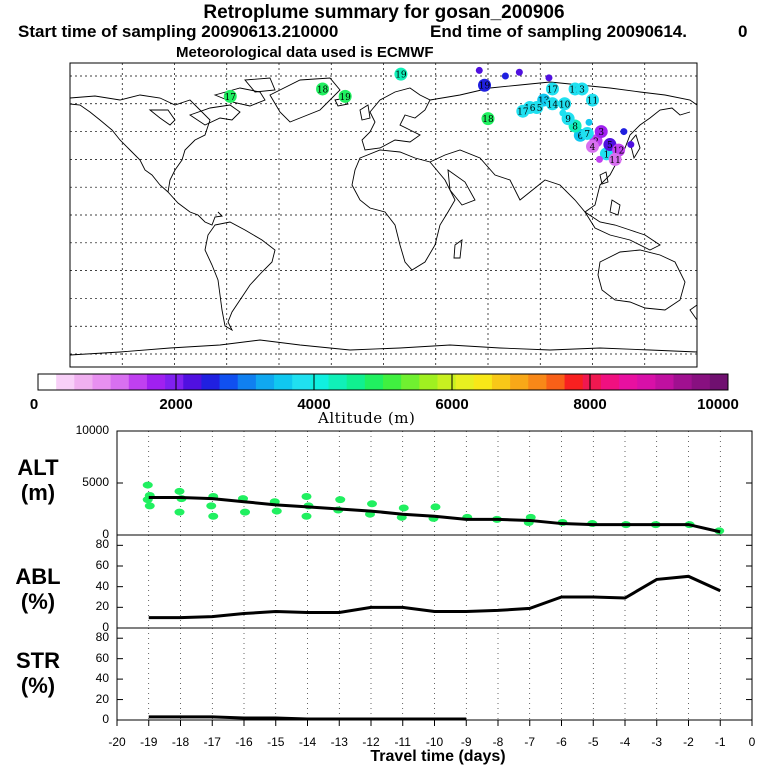 This screenshot has width=768, height=768. Describe the element at coordinates (38, 673) in the screenshot. I see `str-label: STR (%)` at that location.